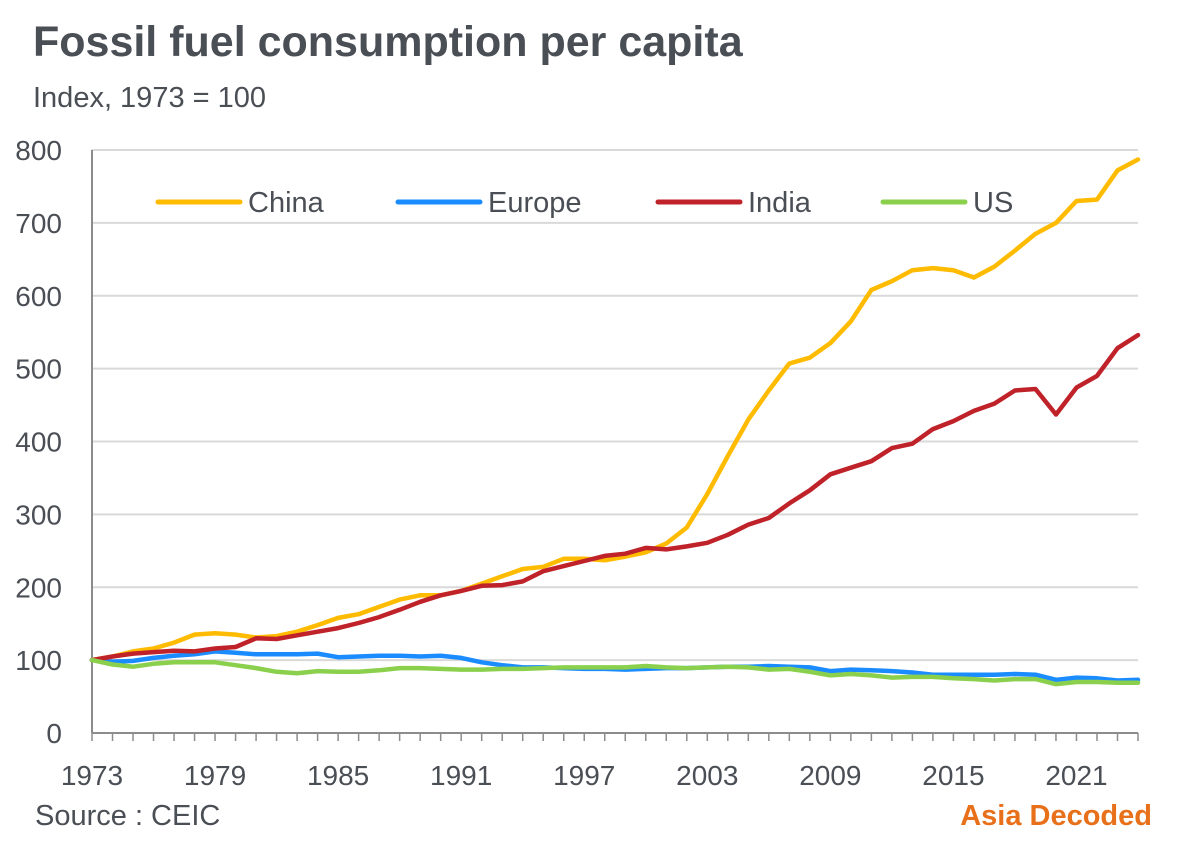  What do you see at coordinates (38, 150) in the screenshot?
I see `y-tick-label: 800` at bounding box center [38, 150].